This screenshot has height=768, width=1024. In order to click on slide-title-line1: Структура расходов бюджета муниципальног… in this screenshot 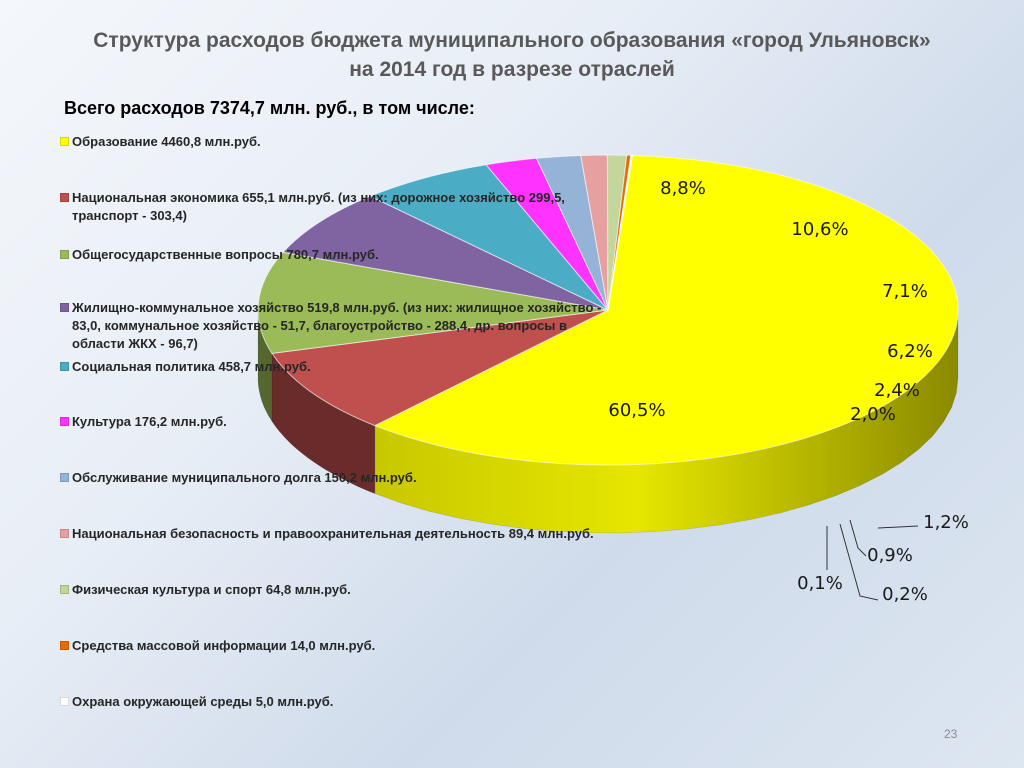, I will do `click(512, 40)`.